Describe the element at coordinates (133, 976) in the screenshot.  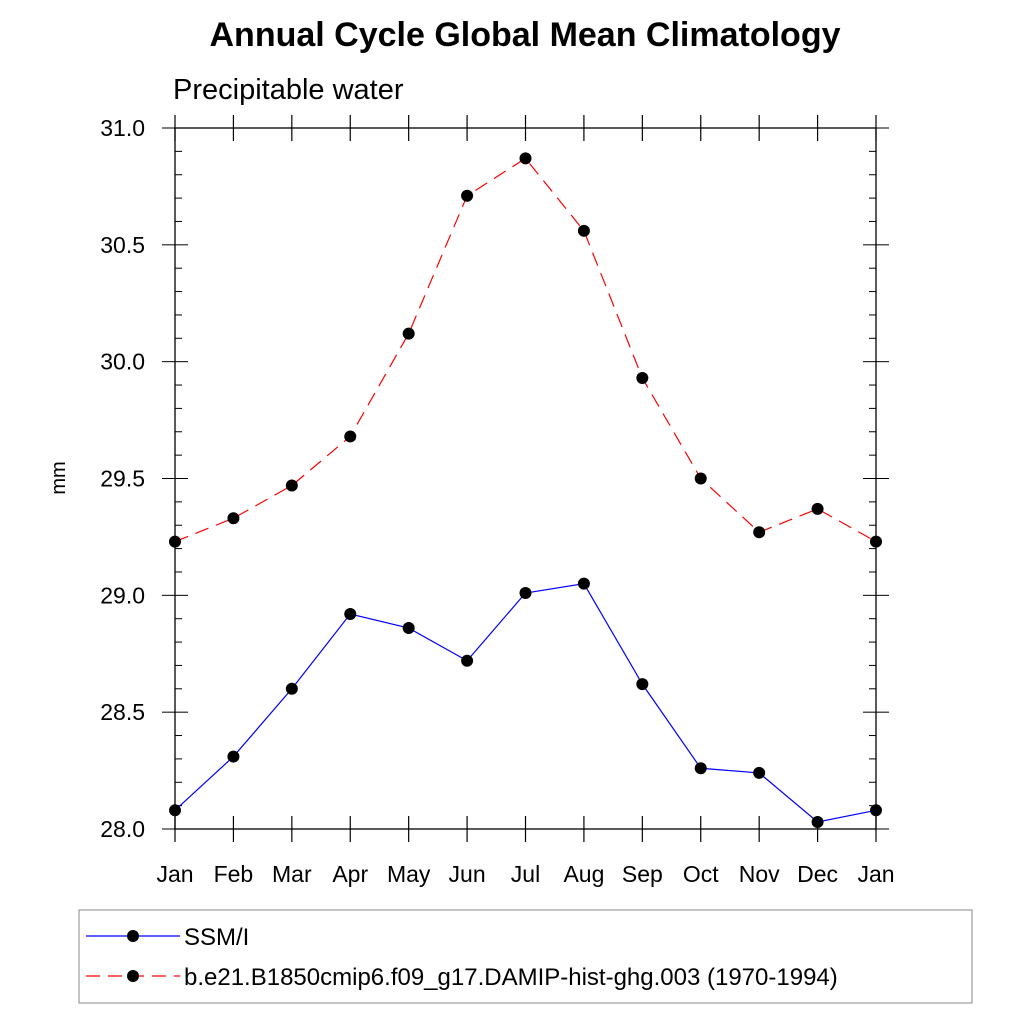
I see `legend-marker-model` at that location.